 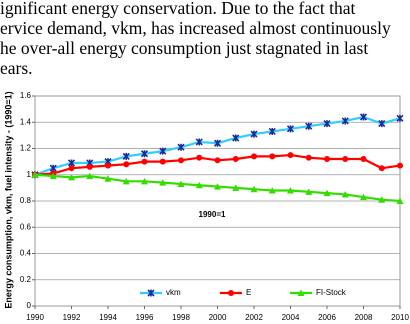 What do you see at coordinates (16, 68) in the screenshot?
I see `text-line: ears.` at bounding box center [16, 68].